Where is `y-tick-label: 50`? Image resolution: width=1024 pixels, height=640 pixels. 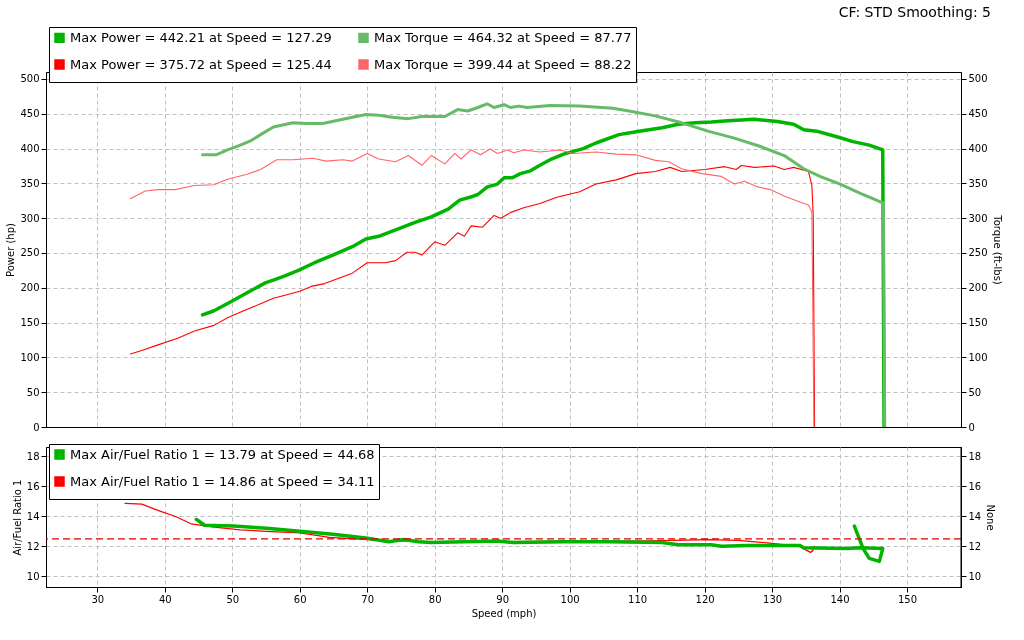
y-tick-label: 50 is located at coordinates (33, 392).